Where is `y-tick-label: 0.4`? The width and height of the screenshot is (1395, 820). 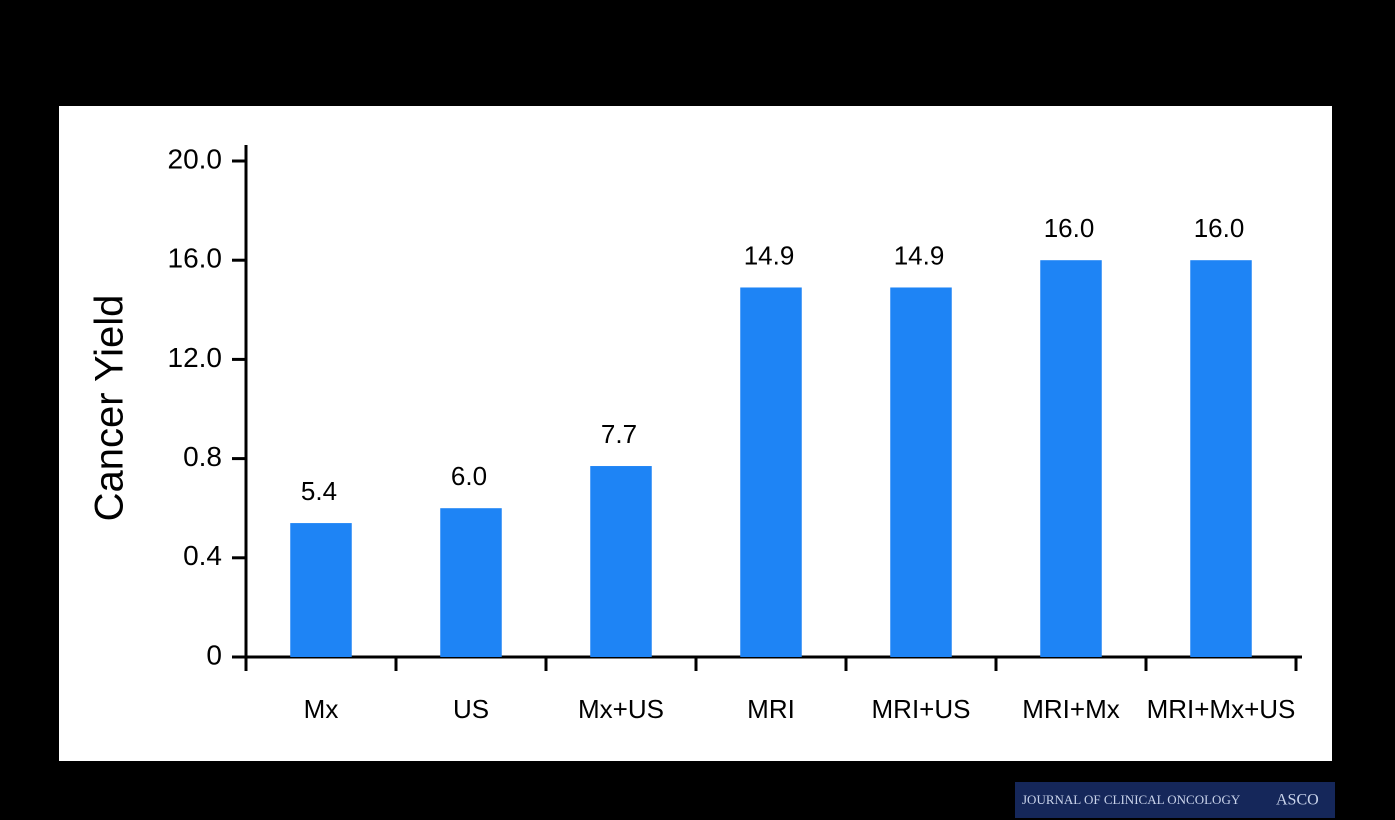
y-tick-label: 0.4 is located at coordinates (202, 555).